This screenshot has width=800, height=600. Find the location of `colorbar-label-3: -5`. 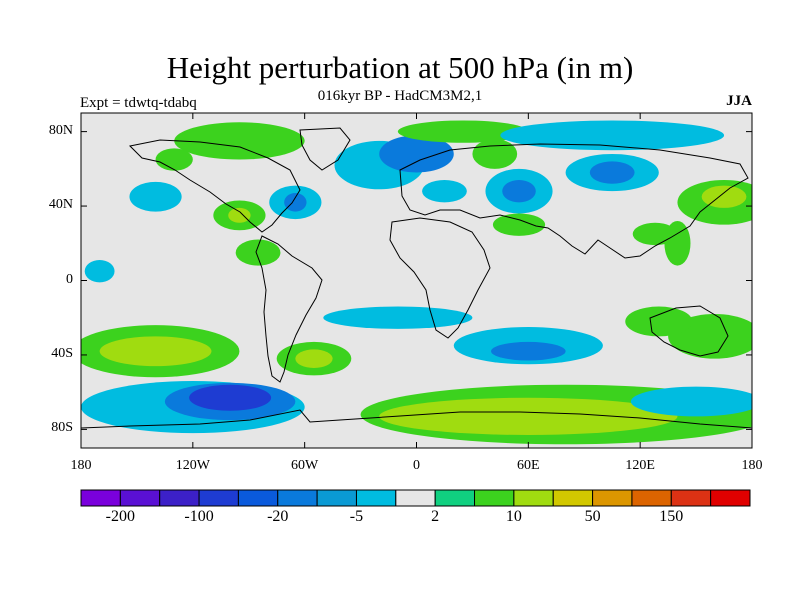

colorbar-label-3: -5 is located at coordinates (356, 516).